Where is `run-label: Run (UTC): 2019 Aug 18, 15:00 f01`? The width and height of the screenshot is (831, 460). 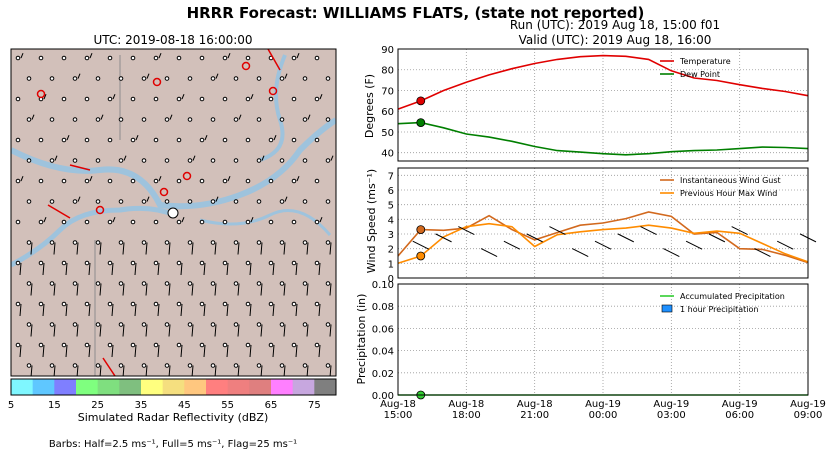 run-label: Run (UTC): 2019 Aug 18, 15:00 f01 is located at coordinates (615, 25).